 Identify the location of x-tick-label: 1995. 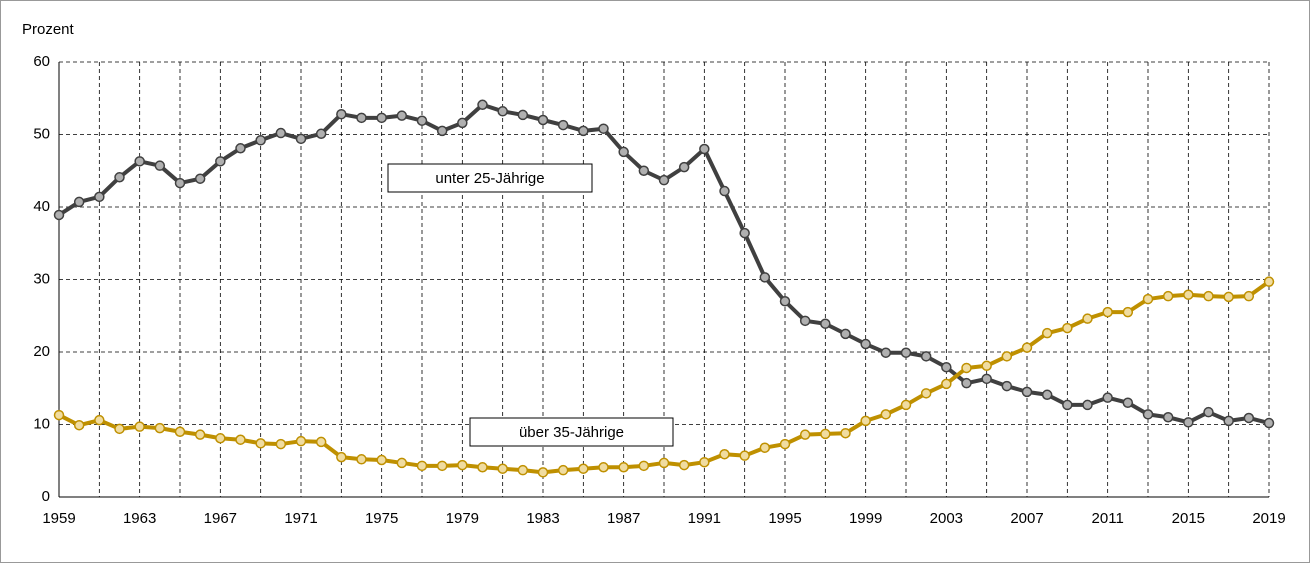
(784, 518).